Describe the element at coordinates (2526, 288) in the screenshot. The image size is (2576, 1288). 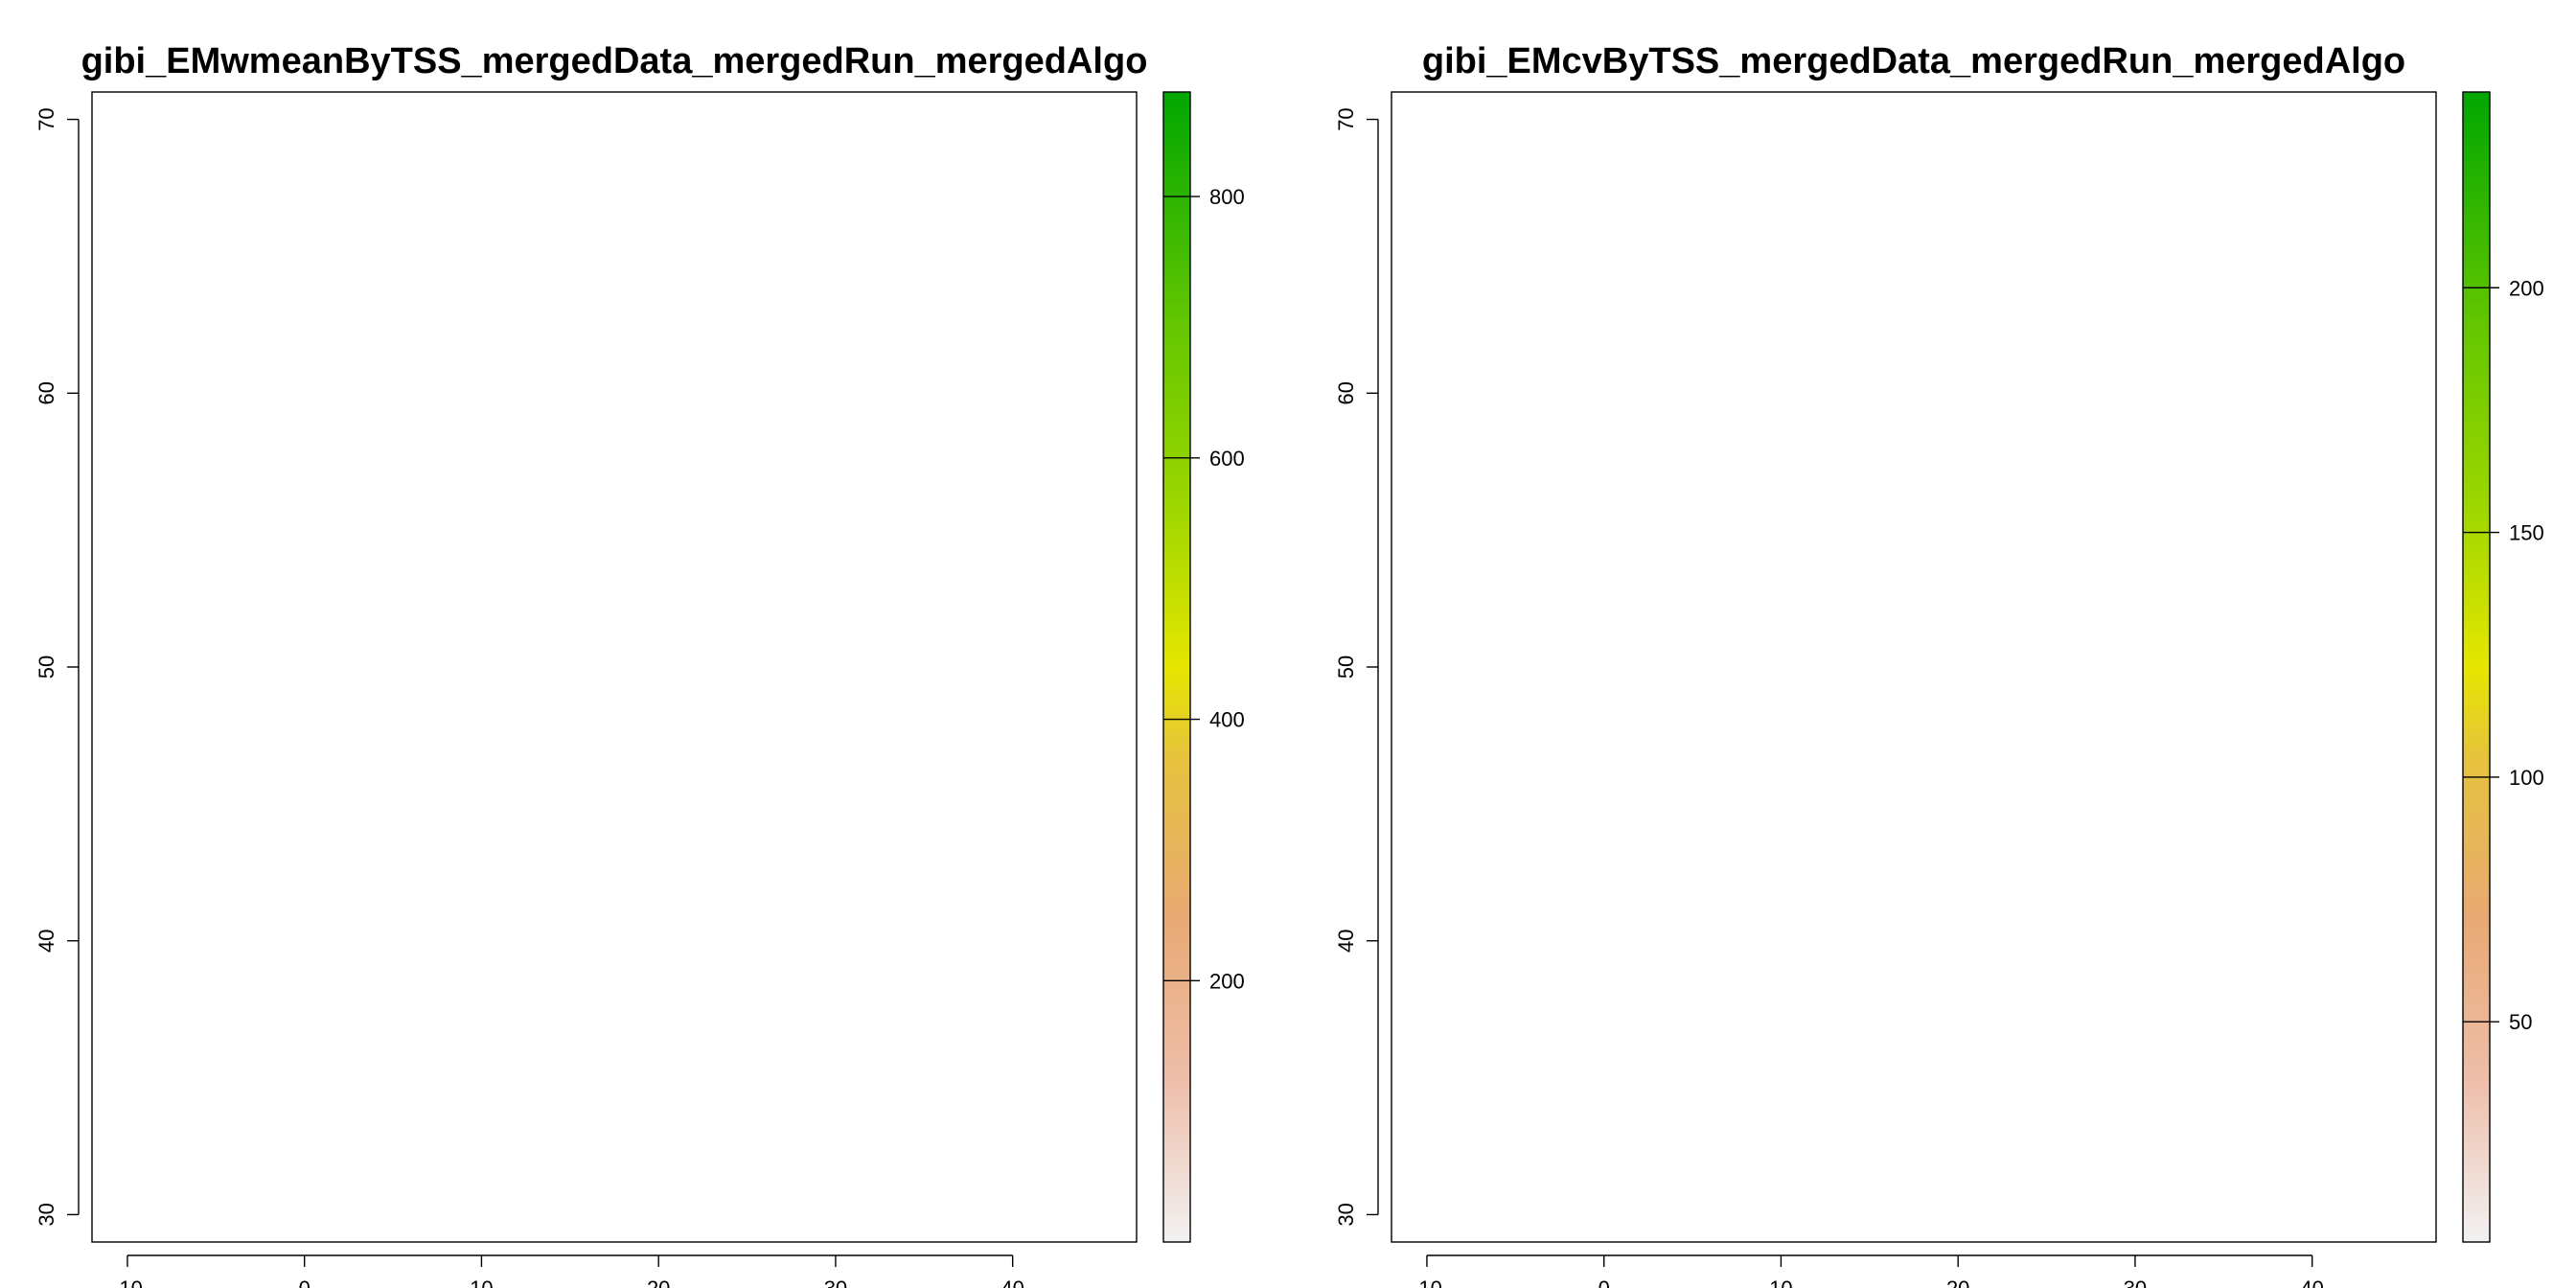
I see `colorbar-tick-label-cv-3: 200` at that location.